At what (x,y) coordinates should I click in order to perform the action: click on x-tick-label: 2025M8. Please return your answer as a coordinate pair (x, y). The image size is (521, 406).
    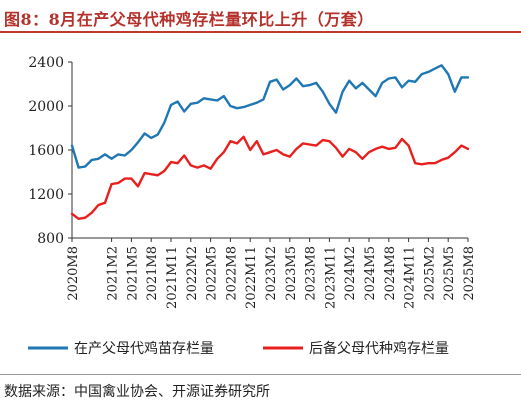
    Looking at the image, I should click on (469, 273).